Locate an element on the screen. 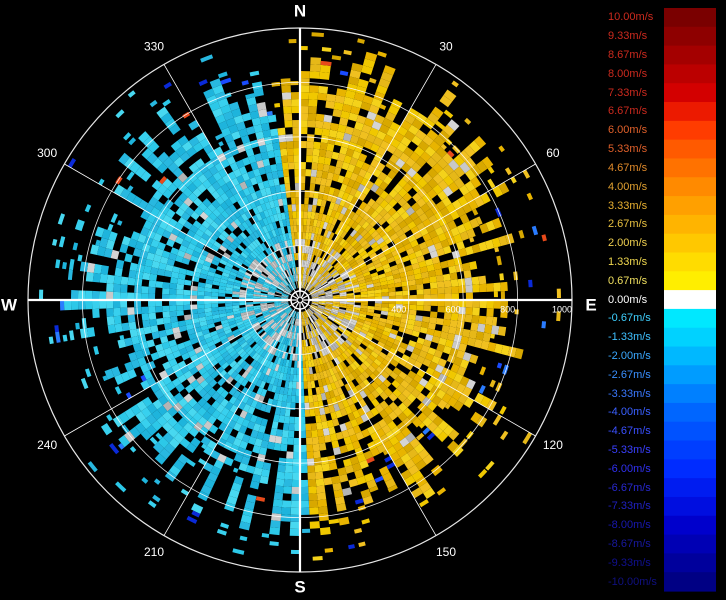 The width and height of the screenshot is (726, 600). legend-label: 5.33m/s is located at coordinates (628, 149).